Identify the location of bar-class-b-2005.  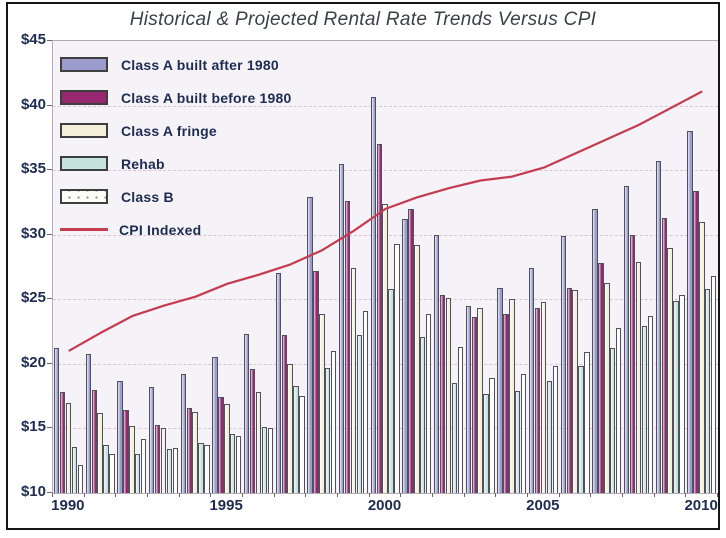
(555, 429).